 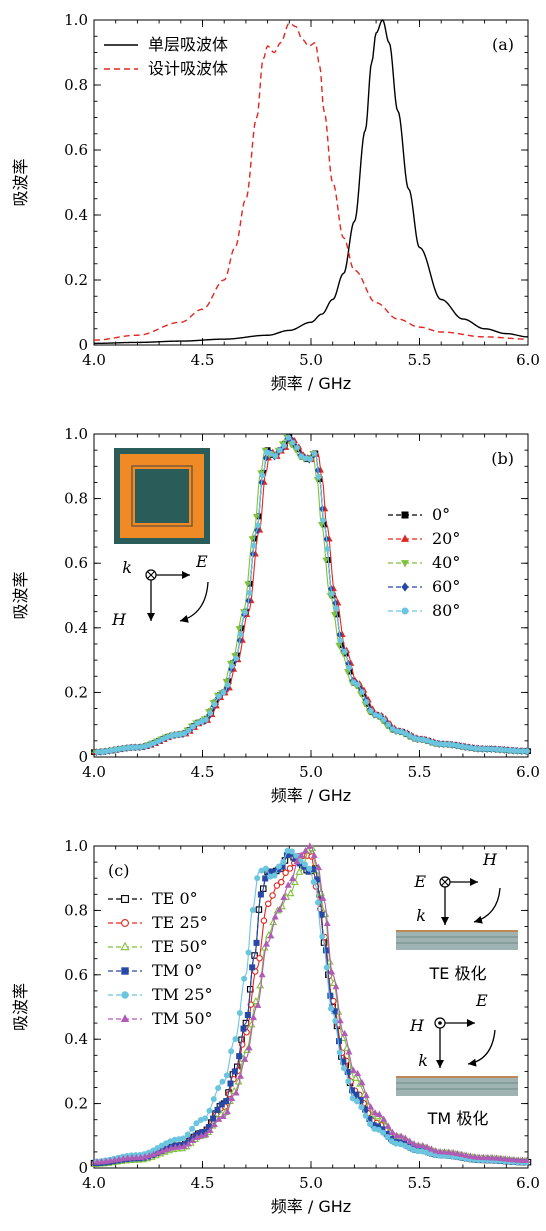 I want to click on y-tick-label: 0.6, so click(x=76, y=975).